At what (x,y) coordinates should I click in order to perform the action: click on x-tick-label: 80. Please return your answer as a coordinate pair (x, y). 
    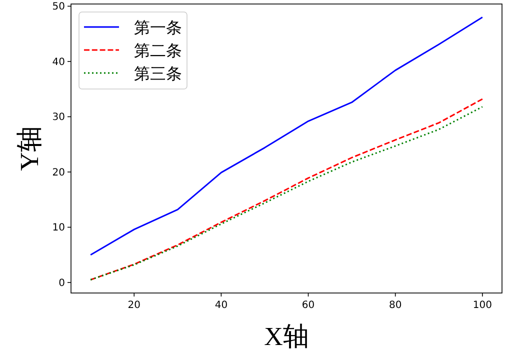
    Looking at the image, I should click on (395, 305).